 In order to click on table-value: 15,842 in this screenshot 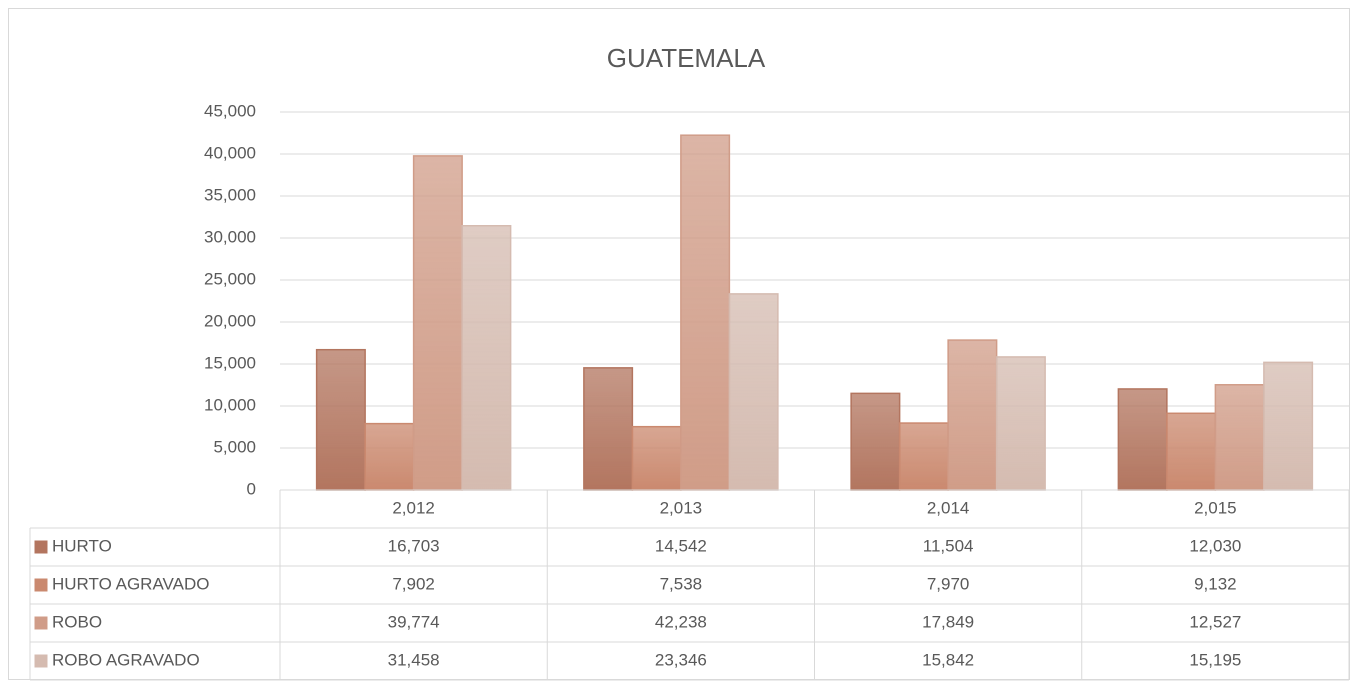, I will do `click(948, 659)`.